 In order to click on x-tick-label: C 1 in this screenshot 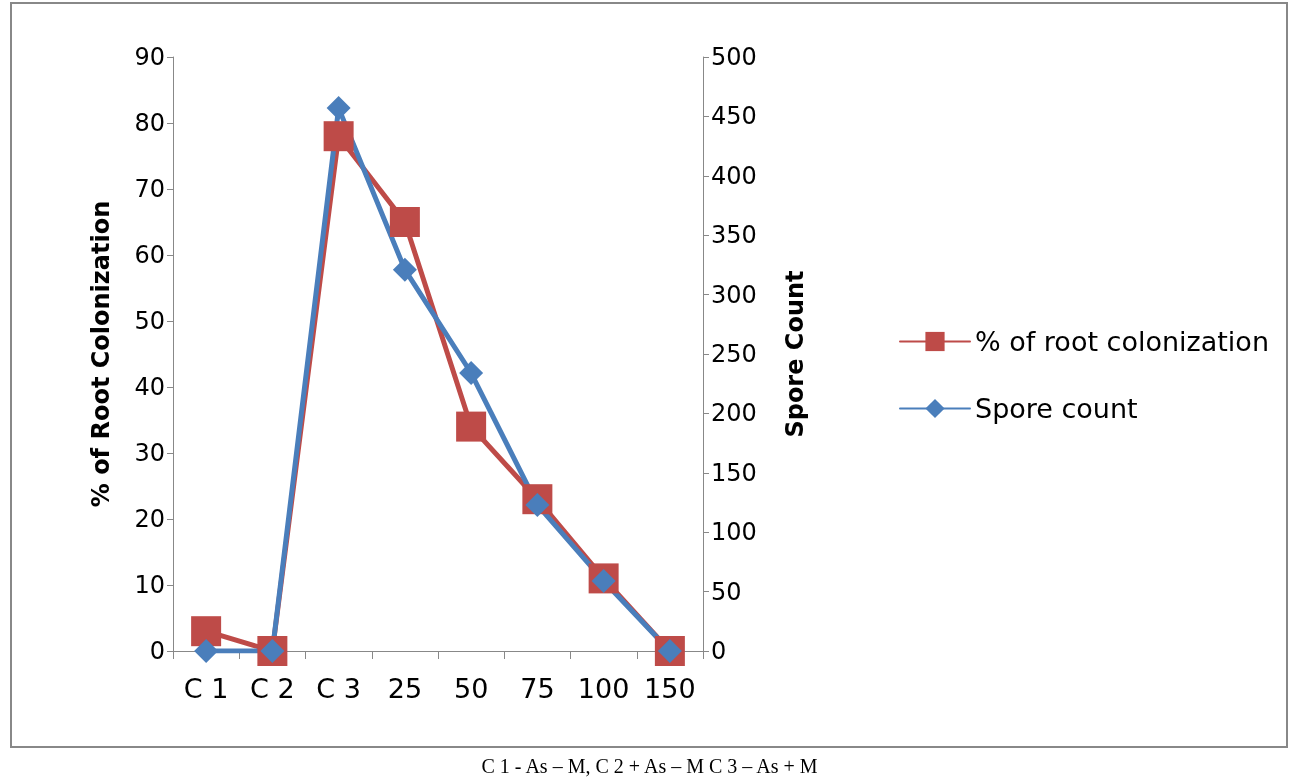, I will do `click(206, 688)`.